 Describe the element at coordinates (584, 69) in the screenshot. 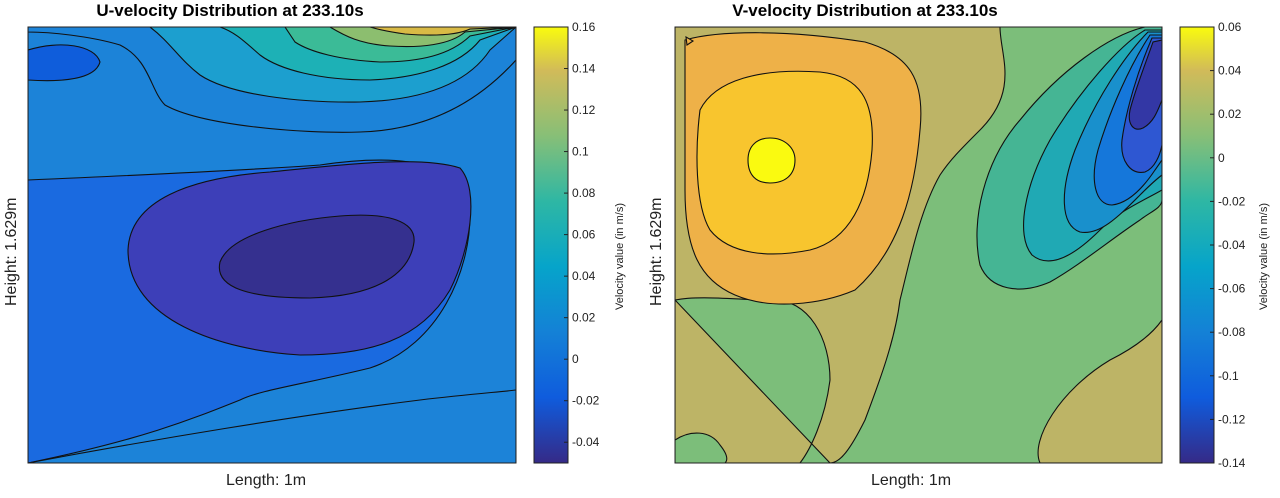

I see `colorbar-tick-label: 0.14` at that location.